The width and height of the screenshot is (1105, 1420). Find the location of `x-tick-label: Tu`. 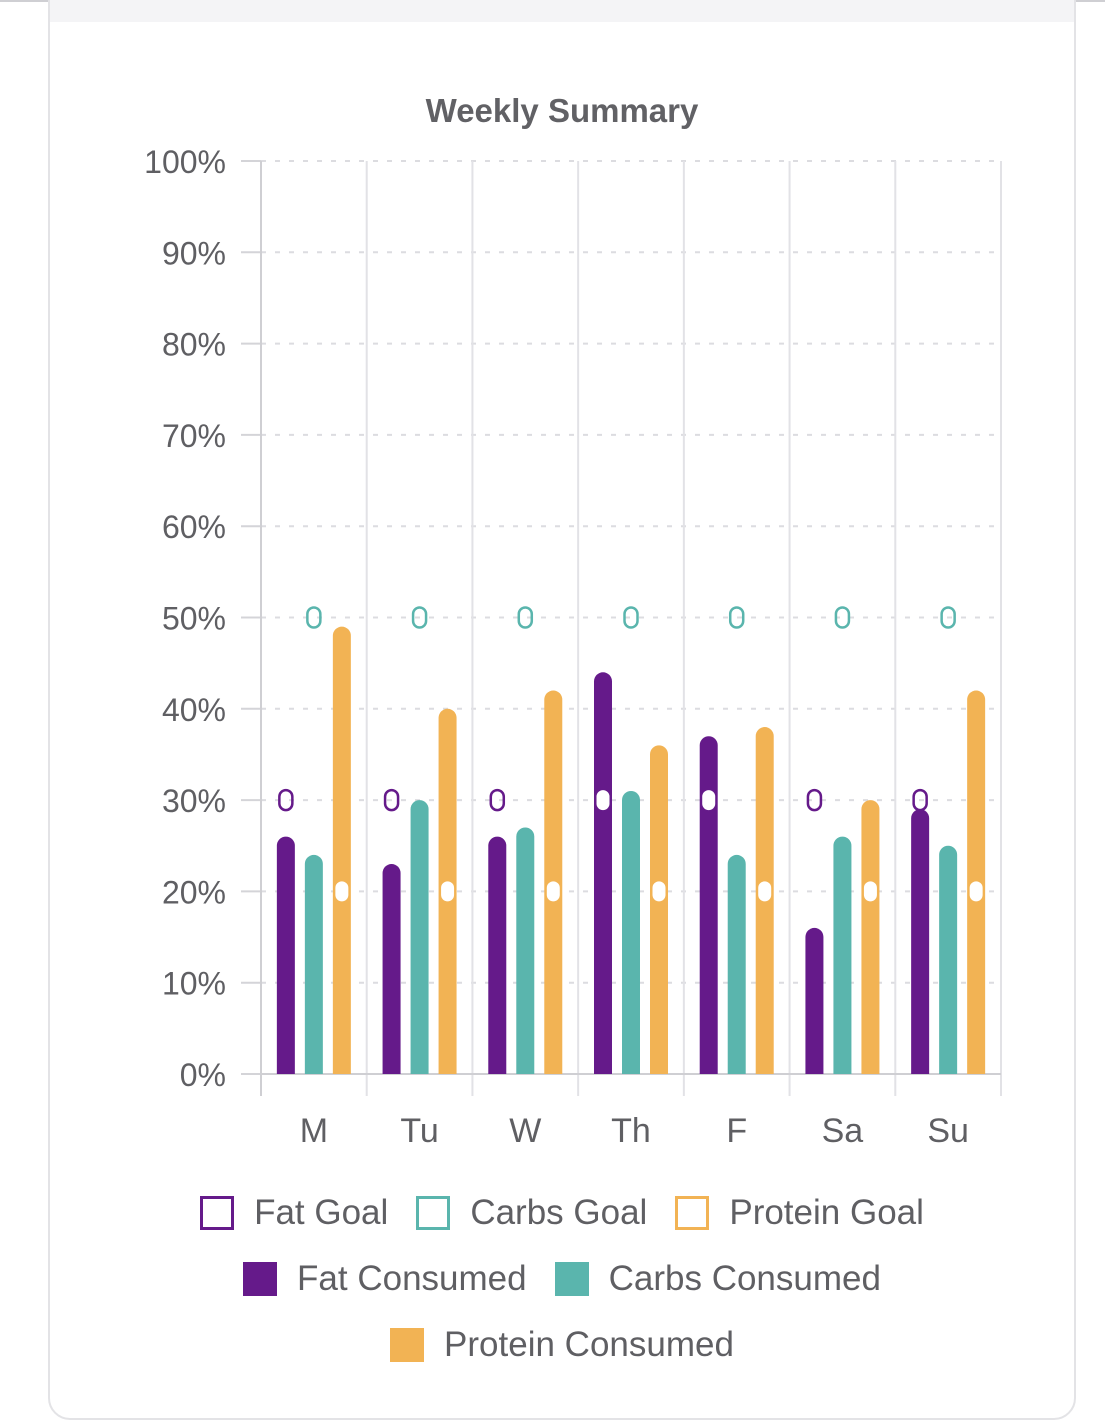

x-tick-label: Tu is located at coordinates (419, 1131).